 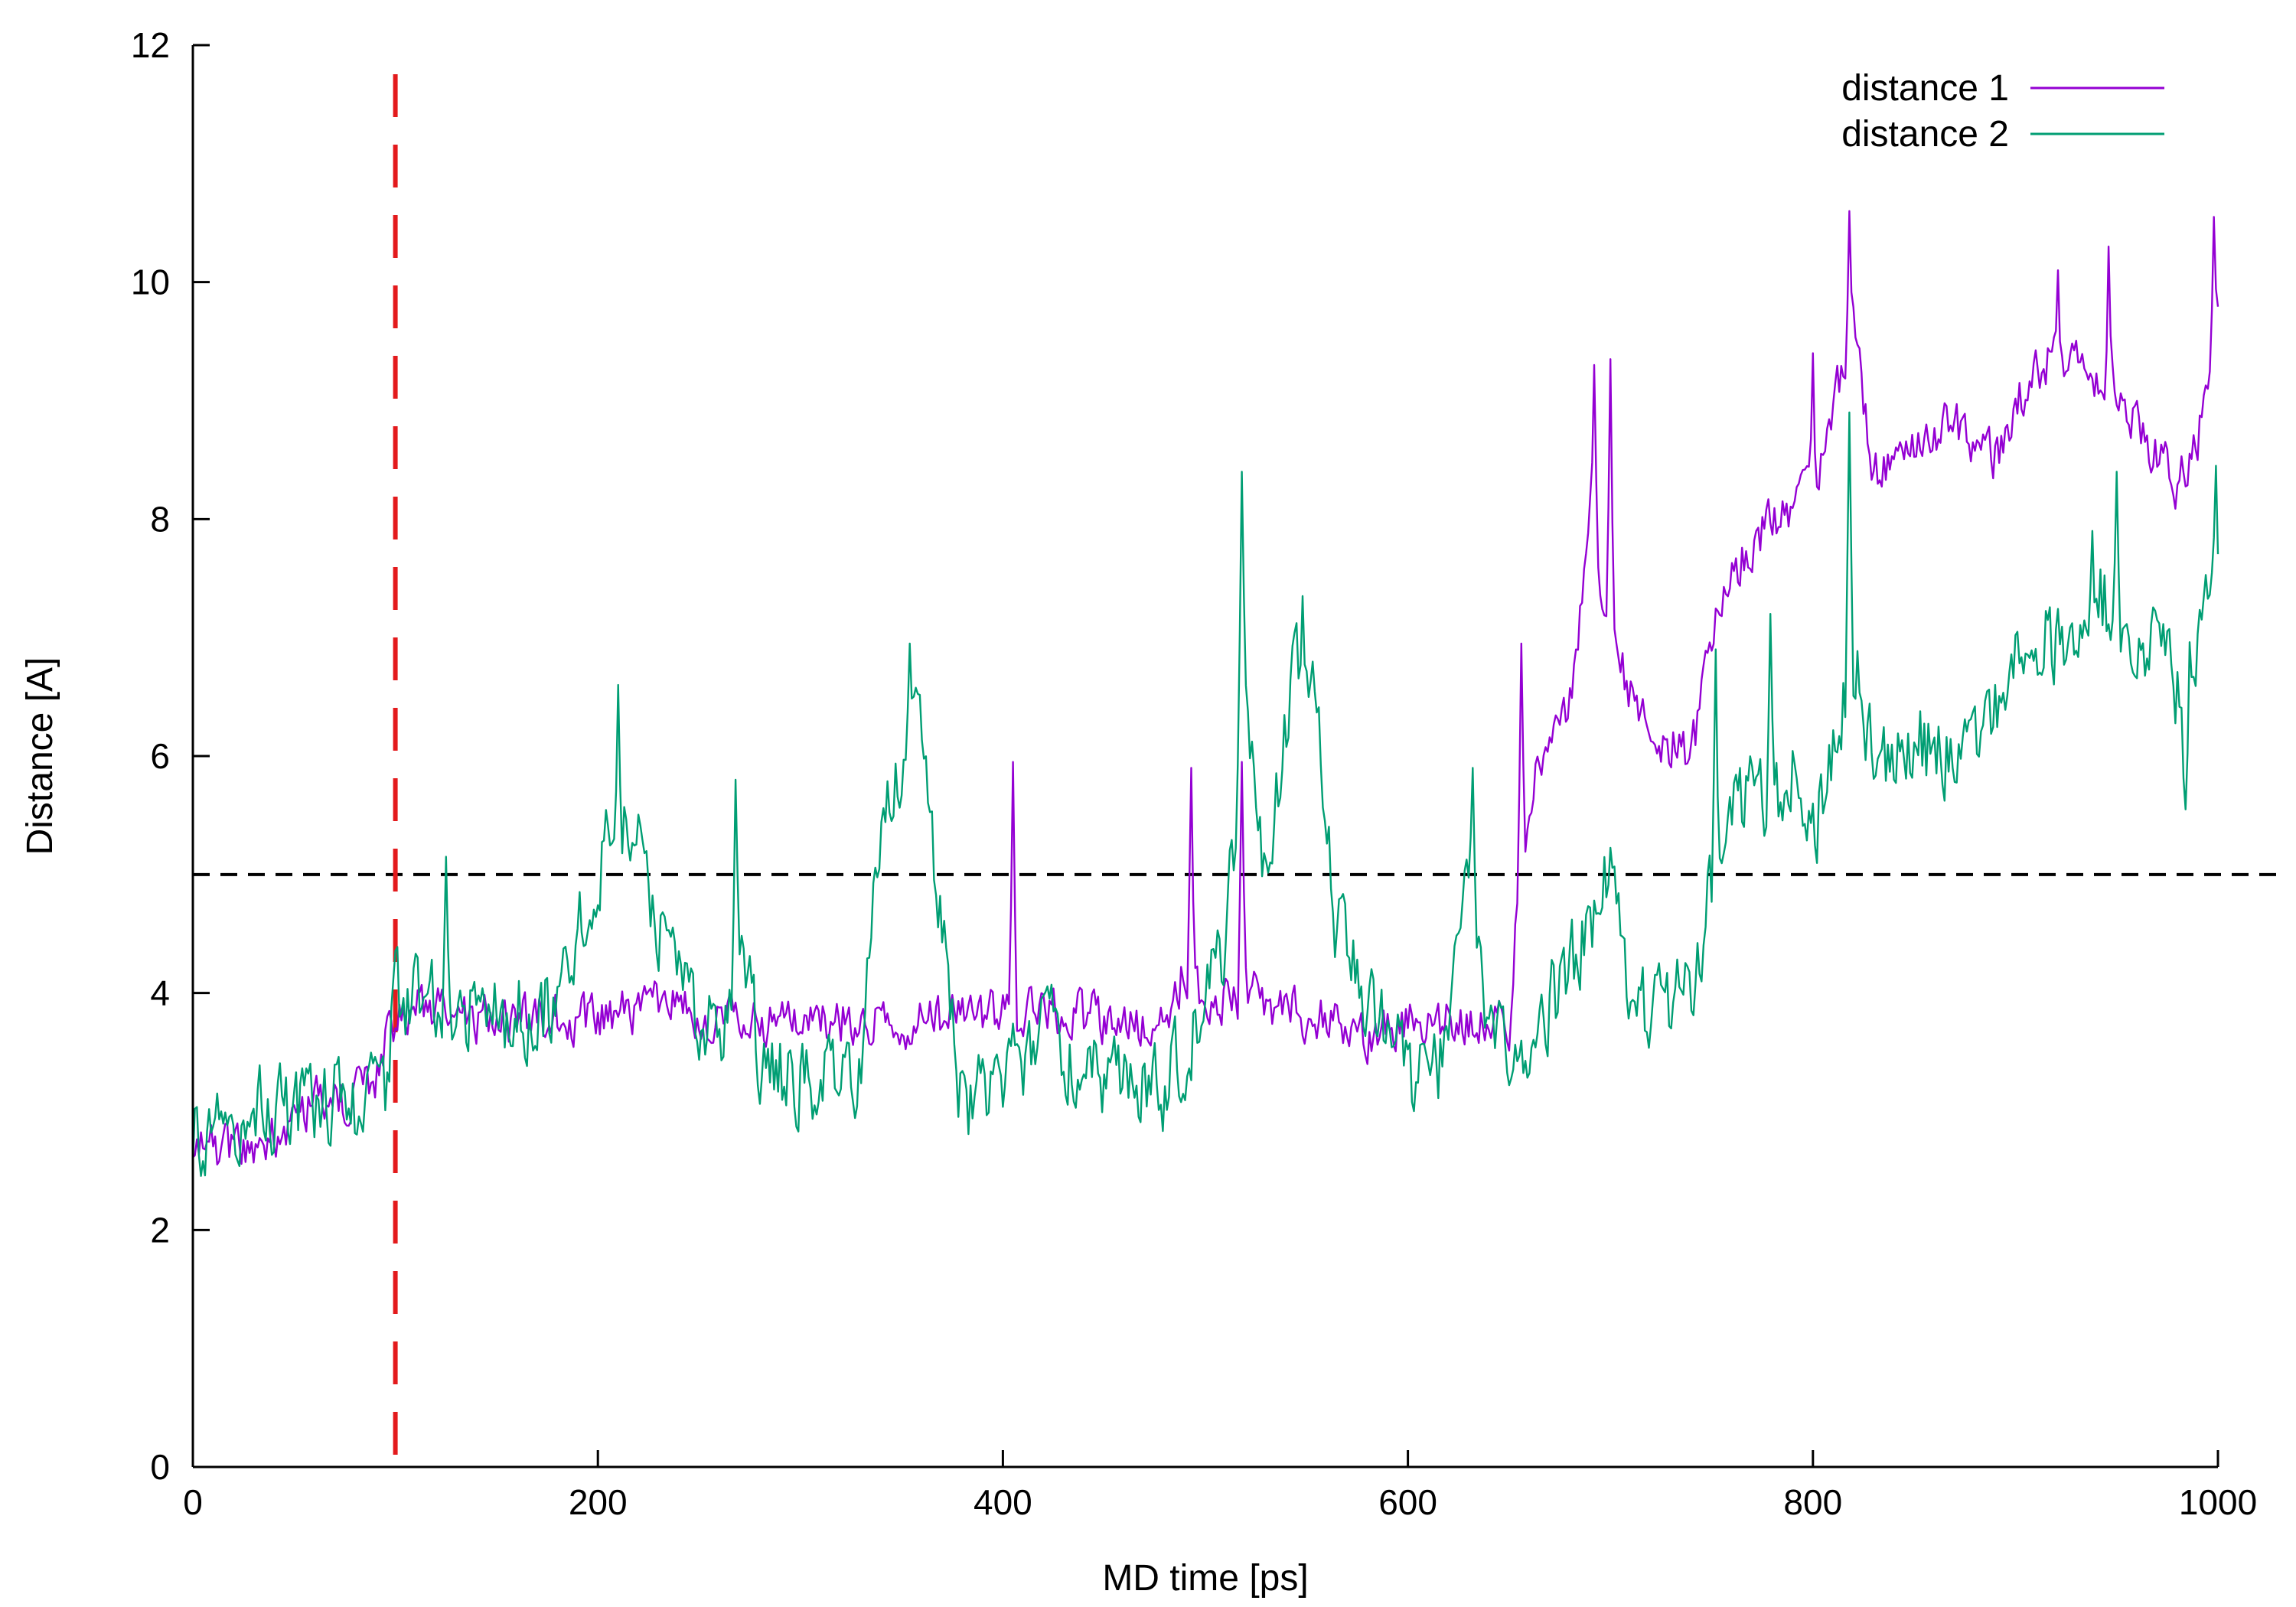 What do you see at coordinates (160, 993) in the screenshot?
I see `y-tick-label-4: 4` at bounding box center [160, 993].